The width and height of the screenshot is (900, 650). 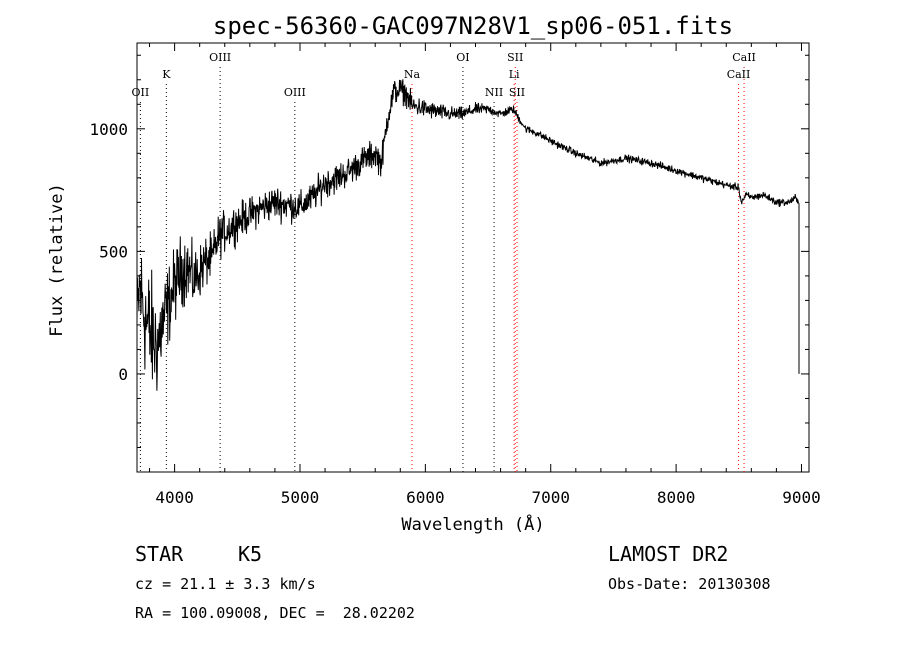 What do you see at coordinates (676, 497) in the screenshot?
I see `x-tick-label: 8000` at bounding box center [676, 497].